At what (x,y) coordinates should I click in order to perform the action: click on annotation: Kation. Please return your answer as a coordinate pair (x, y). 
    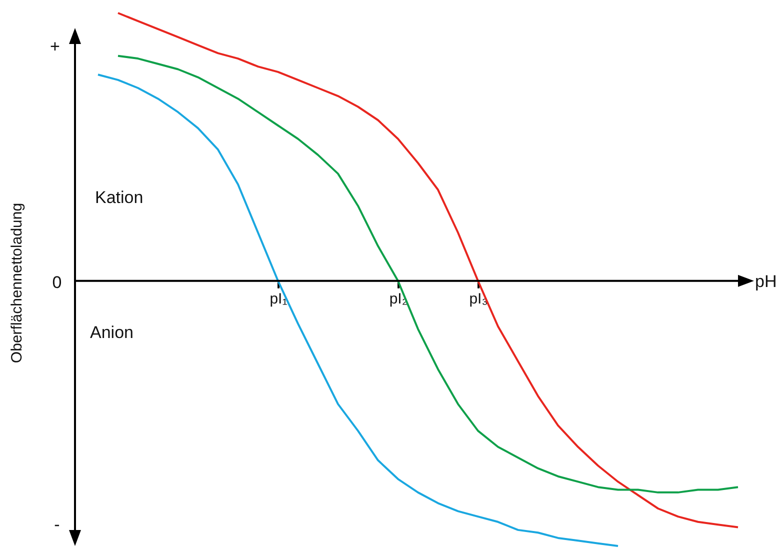
    Looking at the image, I should click on (119, 198).